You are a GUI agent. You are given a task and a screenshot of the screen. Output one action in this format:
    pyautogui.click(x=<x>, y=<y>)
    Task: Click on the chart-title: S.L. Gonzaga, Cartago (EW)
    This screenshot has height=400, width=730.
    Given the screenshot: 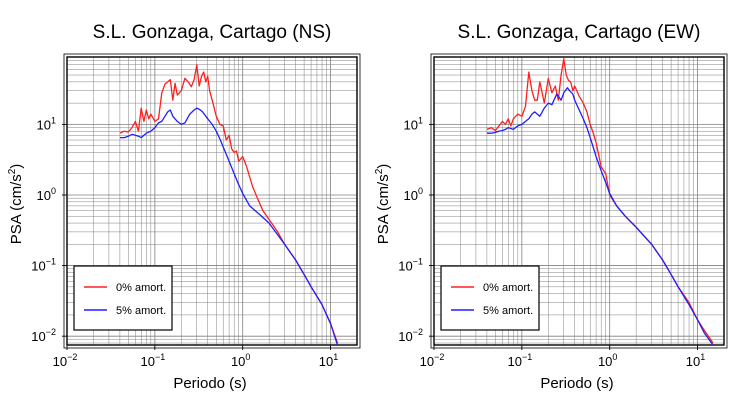 What is the action you would take?
    pyautogui.click(x=579, y=32)
    